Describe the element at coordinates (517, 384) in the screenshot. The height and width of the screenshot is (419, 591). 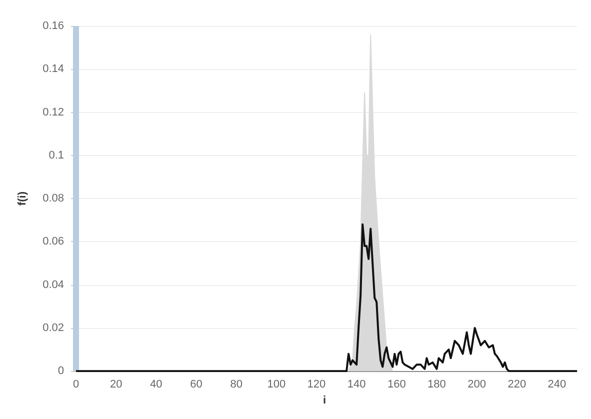
I see `x-tick-label: 220` at that location.